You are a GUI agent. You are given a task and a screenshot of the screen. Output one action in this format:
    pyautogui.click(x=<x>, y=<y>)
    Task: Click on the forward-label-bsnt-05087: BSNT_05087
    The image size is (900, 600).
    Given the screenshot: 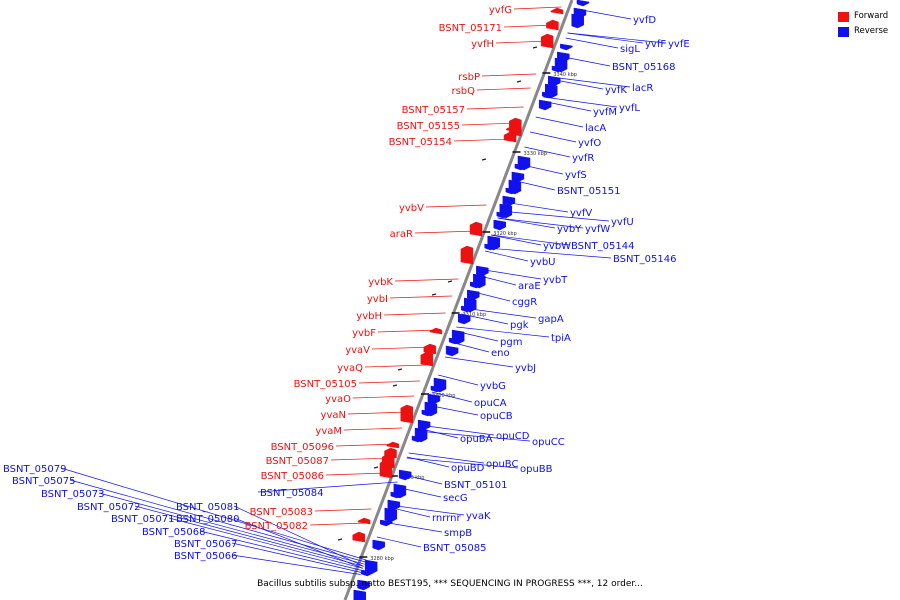 What is the action you would take?
    pyautogui.click(x=297, y=461)
    